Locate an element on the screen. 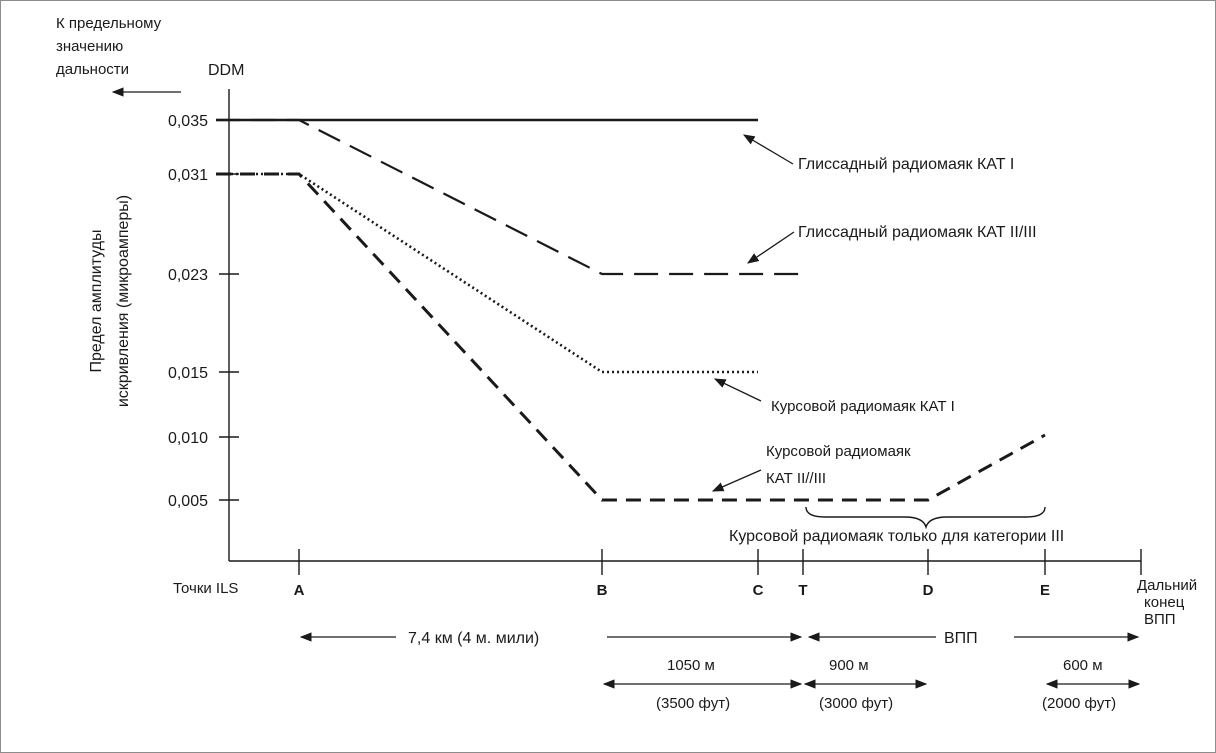  label-glideslope-cat1: Глиссадный радиомаяк КАТ I is located at coordinates (906, 164).